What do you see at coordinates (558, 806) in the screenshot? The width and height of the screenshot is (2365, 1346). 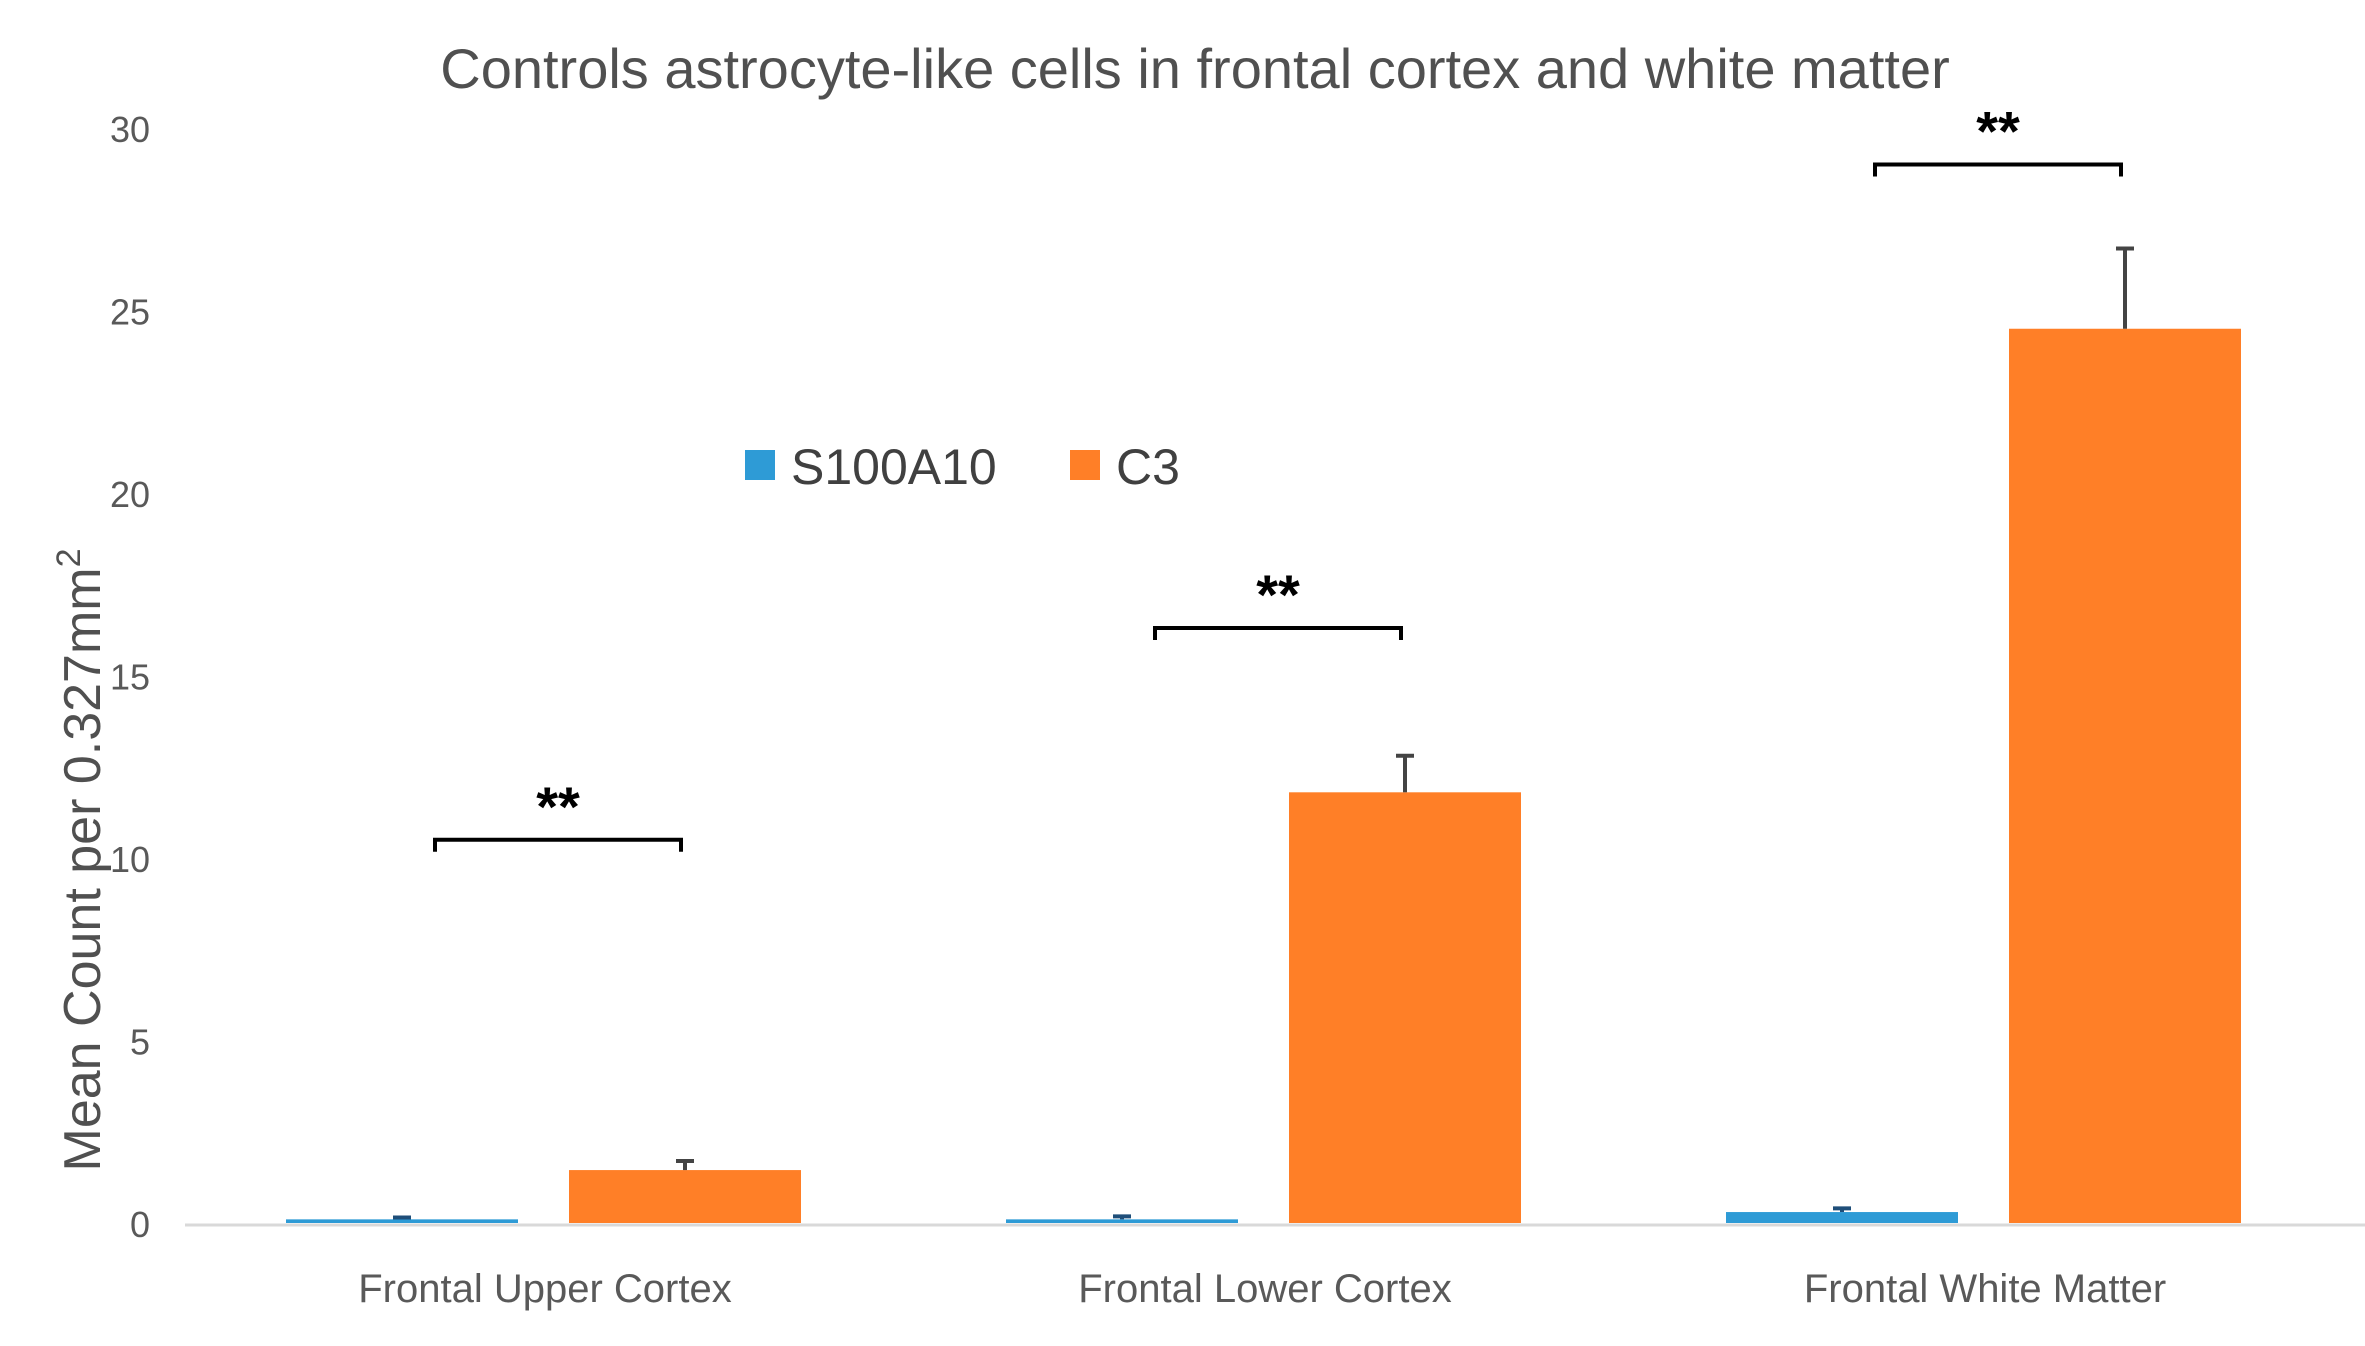 I see `significance-label-1: **` at bounding box center [558, 806].